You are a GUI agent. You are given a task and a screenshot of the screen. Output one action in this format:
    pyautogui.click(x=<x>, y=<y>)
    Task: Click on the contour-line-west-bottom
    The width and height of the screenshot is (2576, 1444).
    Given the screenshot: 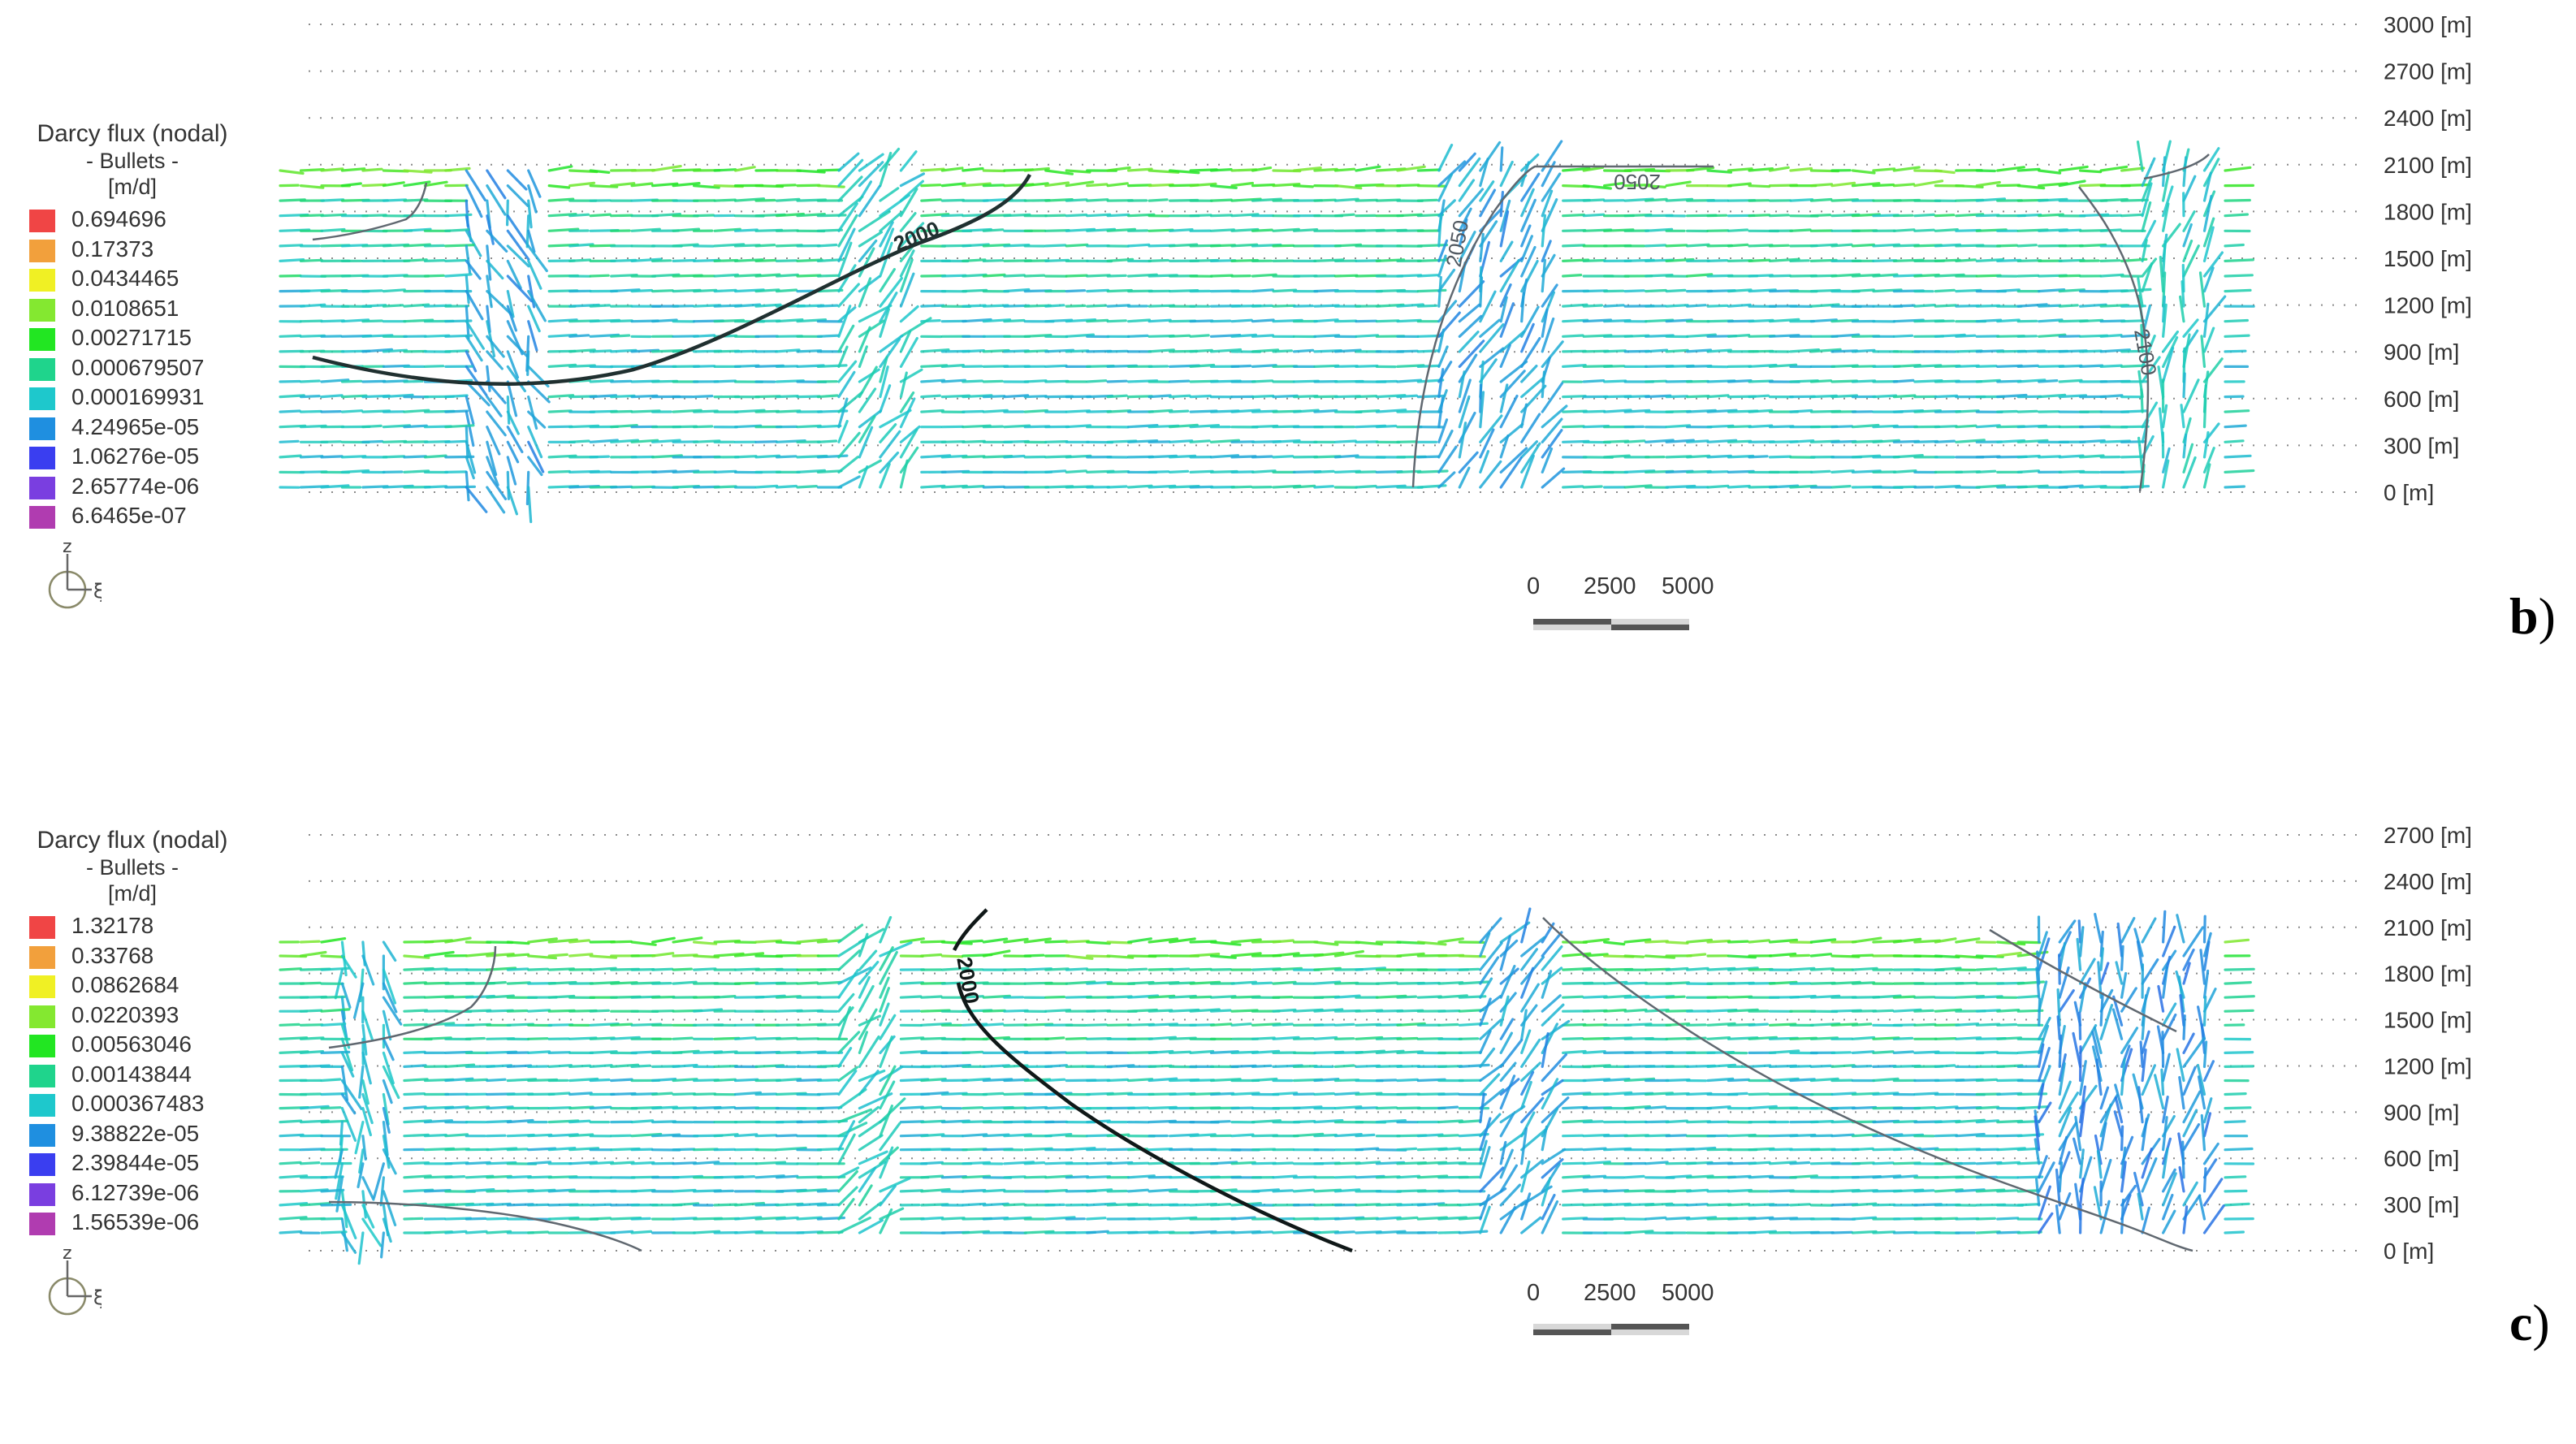 What is the action you would take?
    pyautogui.click(x=486, y=1226)
    